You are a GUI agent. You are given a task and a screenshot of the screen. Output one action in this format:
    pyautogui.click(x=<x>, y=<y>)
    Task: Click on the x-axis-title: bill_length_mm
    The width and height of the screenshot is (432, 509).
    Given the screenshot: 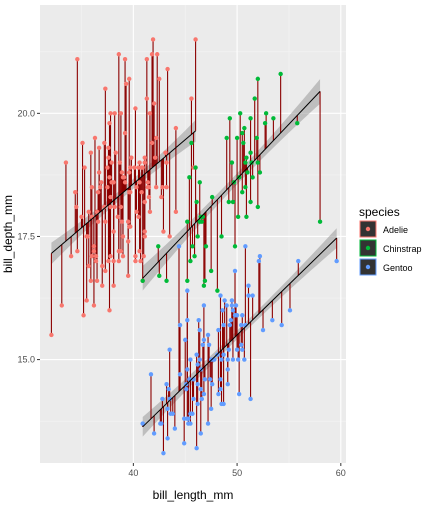 What is the action you would take?
    pyautogui.click(x=193, y=495)
    